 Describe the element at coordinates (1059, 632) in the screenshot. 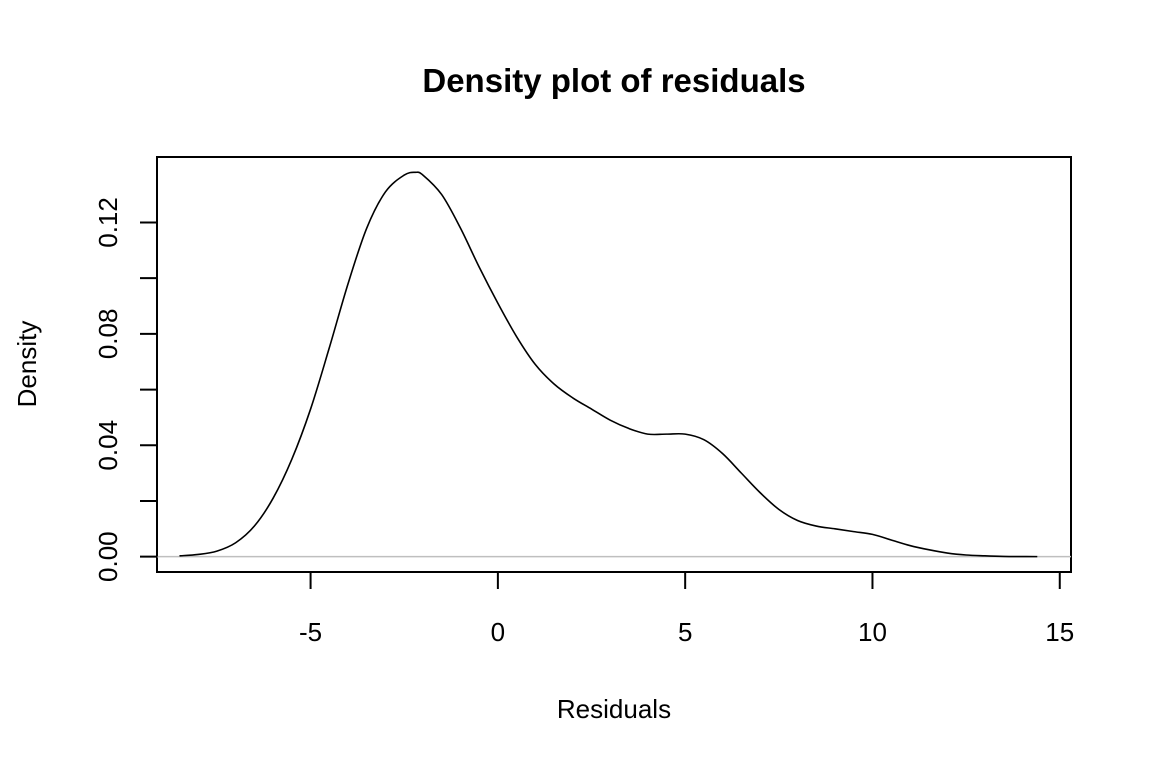

I see `x-tick-label: 15` at that location.